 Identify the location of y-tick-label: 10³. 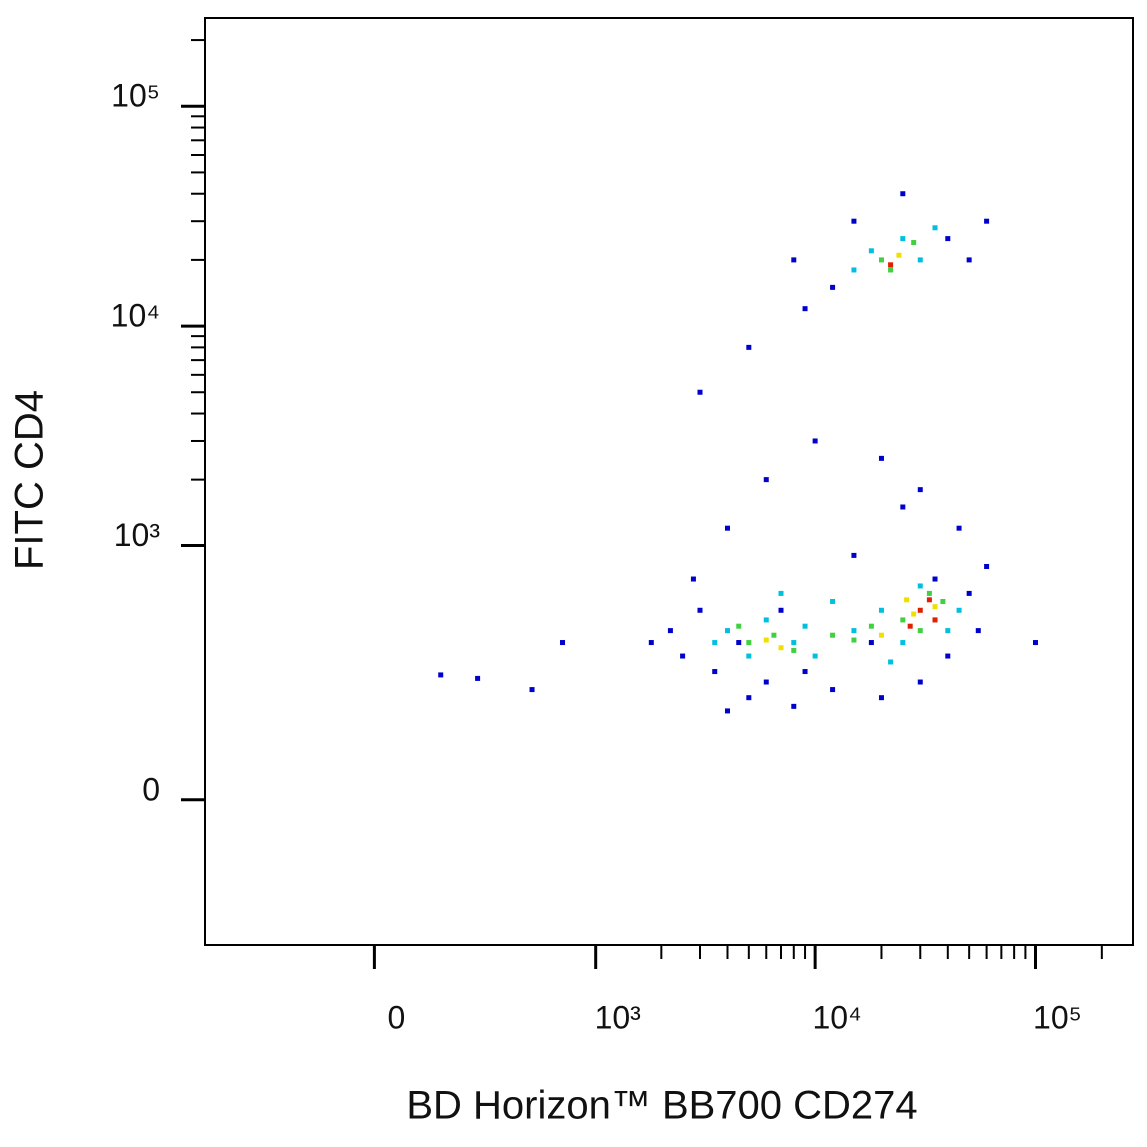
(137, 535).